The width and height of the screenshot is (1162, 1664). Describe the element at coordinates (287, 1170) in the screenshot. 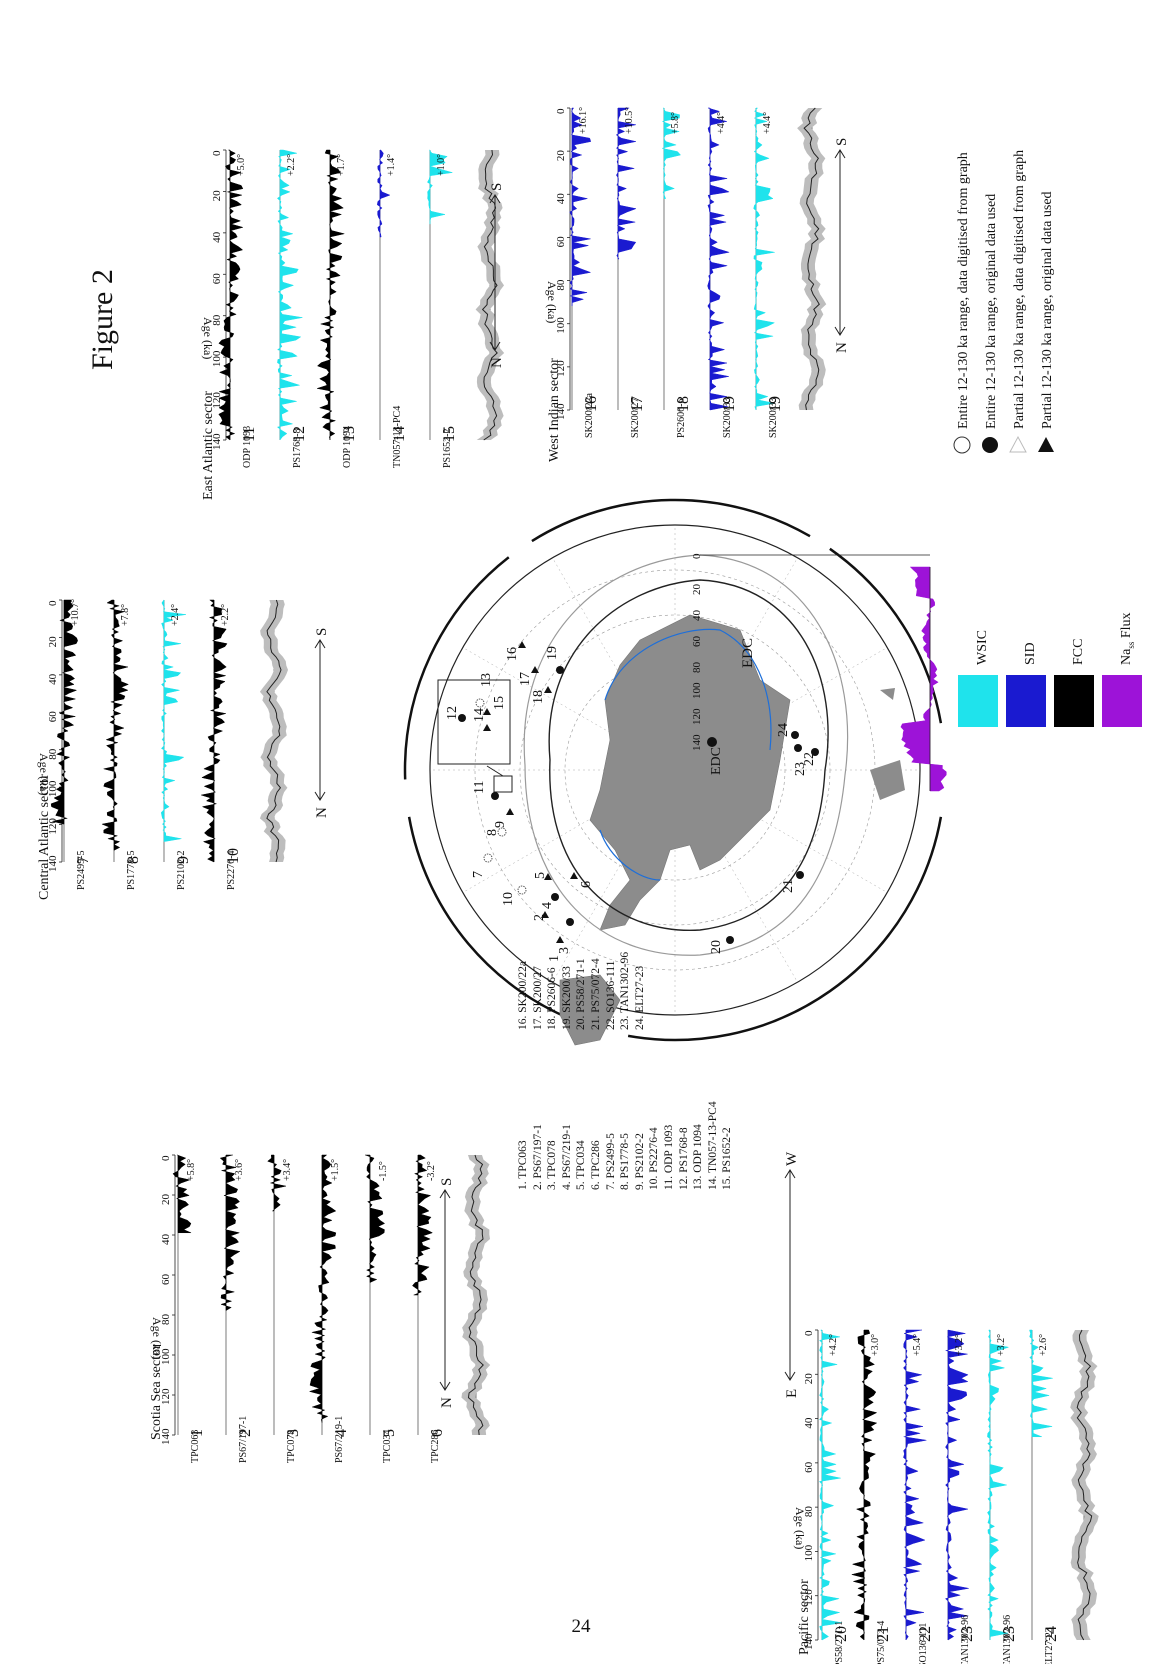

I see `core-amplitude: +3.4°` at that location.